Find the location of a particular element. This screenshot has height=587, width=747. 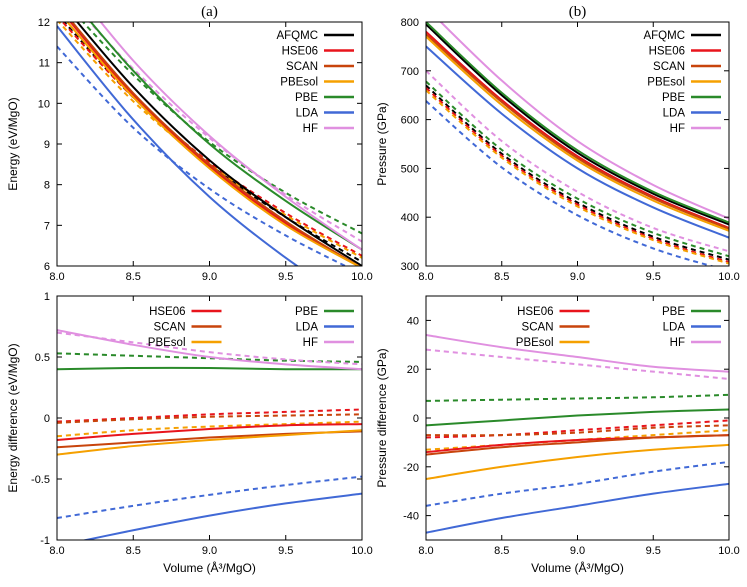

y-tick-label: 600 is located at coordinates (410, 121).